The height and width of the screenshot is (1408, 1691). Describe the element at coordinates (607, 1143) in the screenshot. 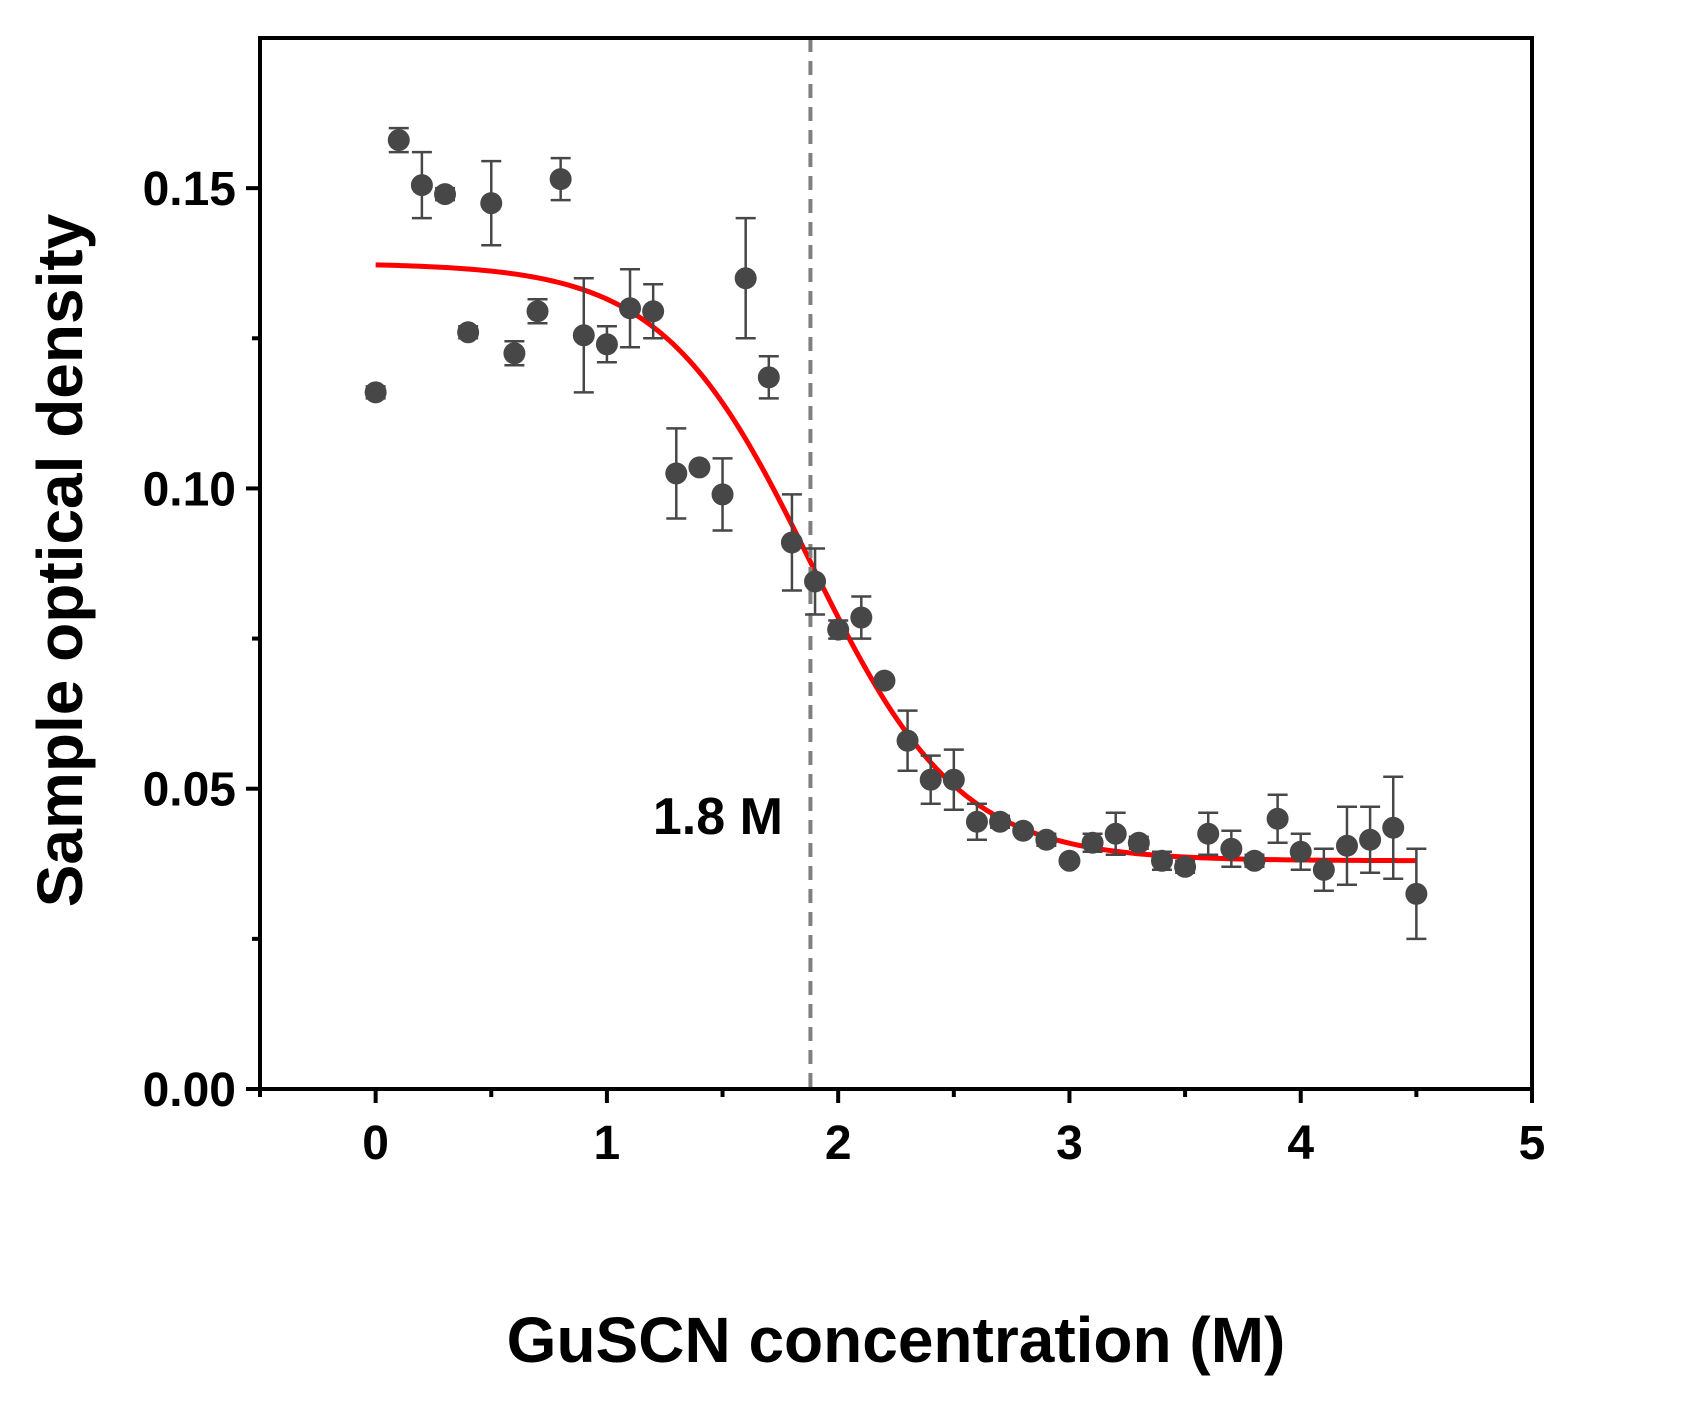

I see `x-tick-label: 1` at that location.